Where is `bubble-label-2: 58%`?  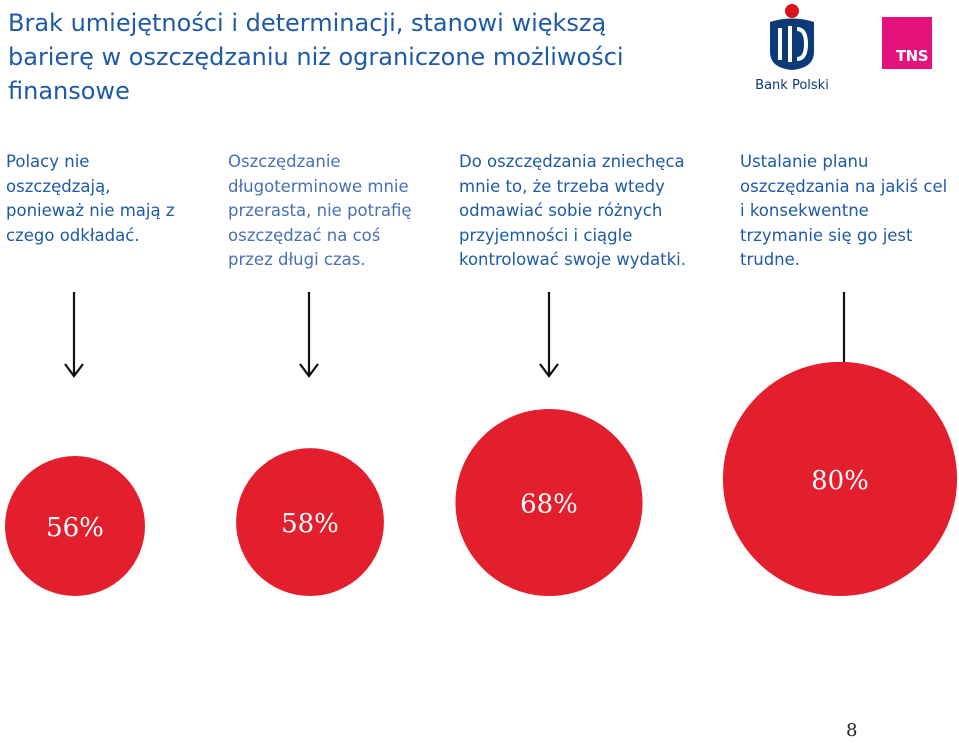
bubble-label-2: 58% is located at coordinates (310, 524).